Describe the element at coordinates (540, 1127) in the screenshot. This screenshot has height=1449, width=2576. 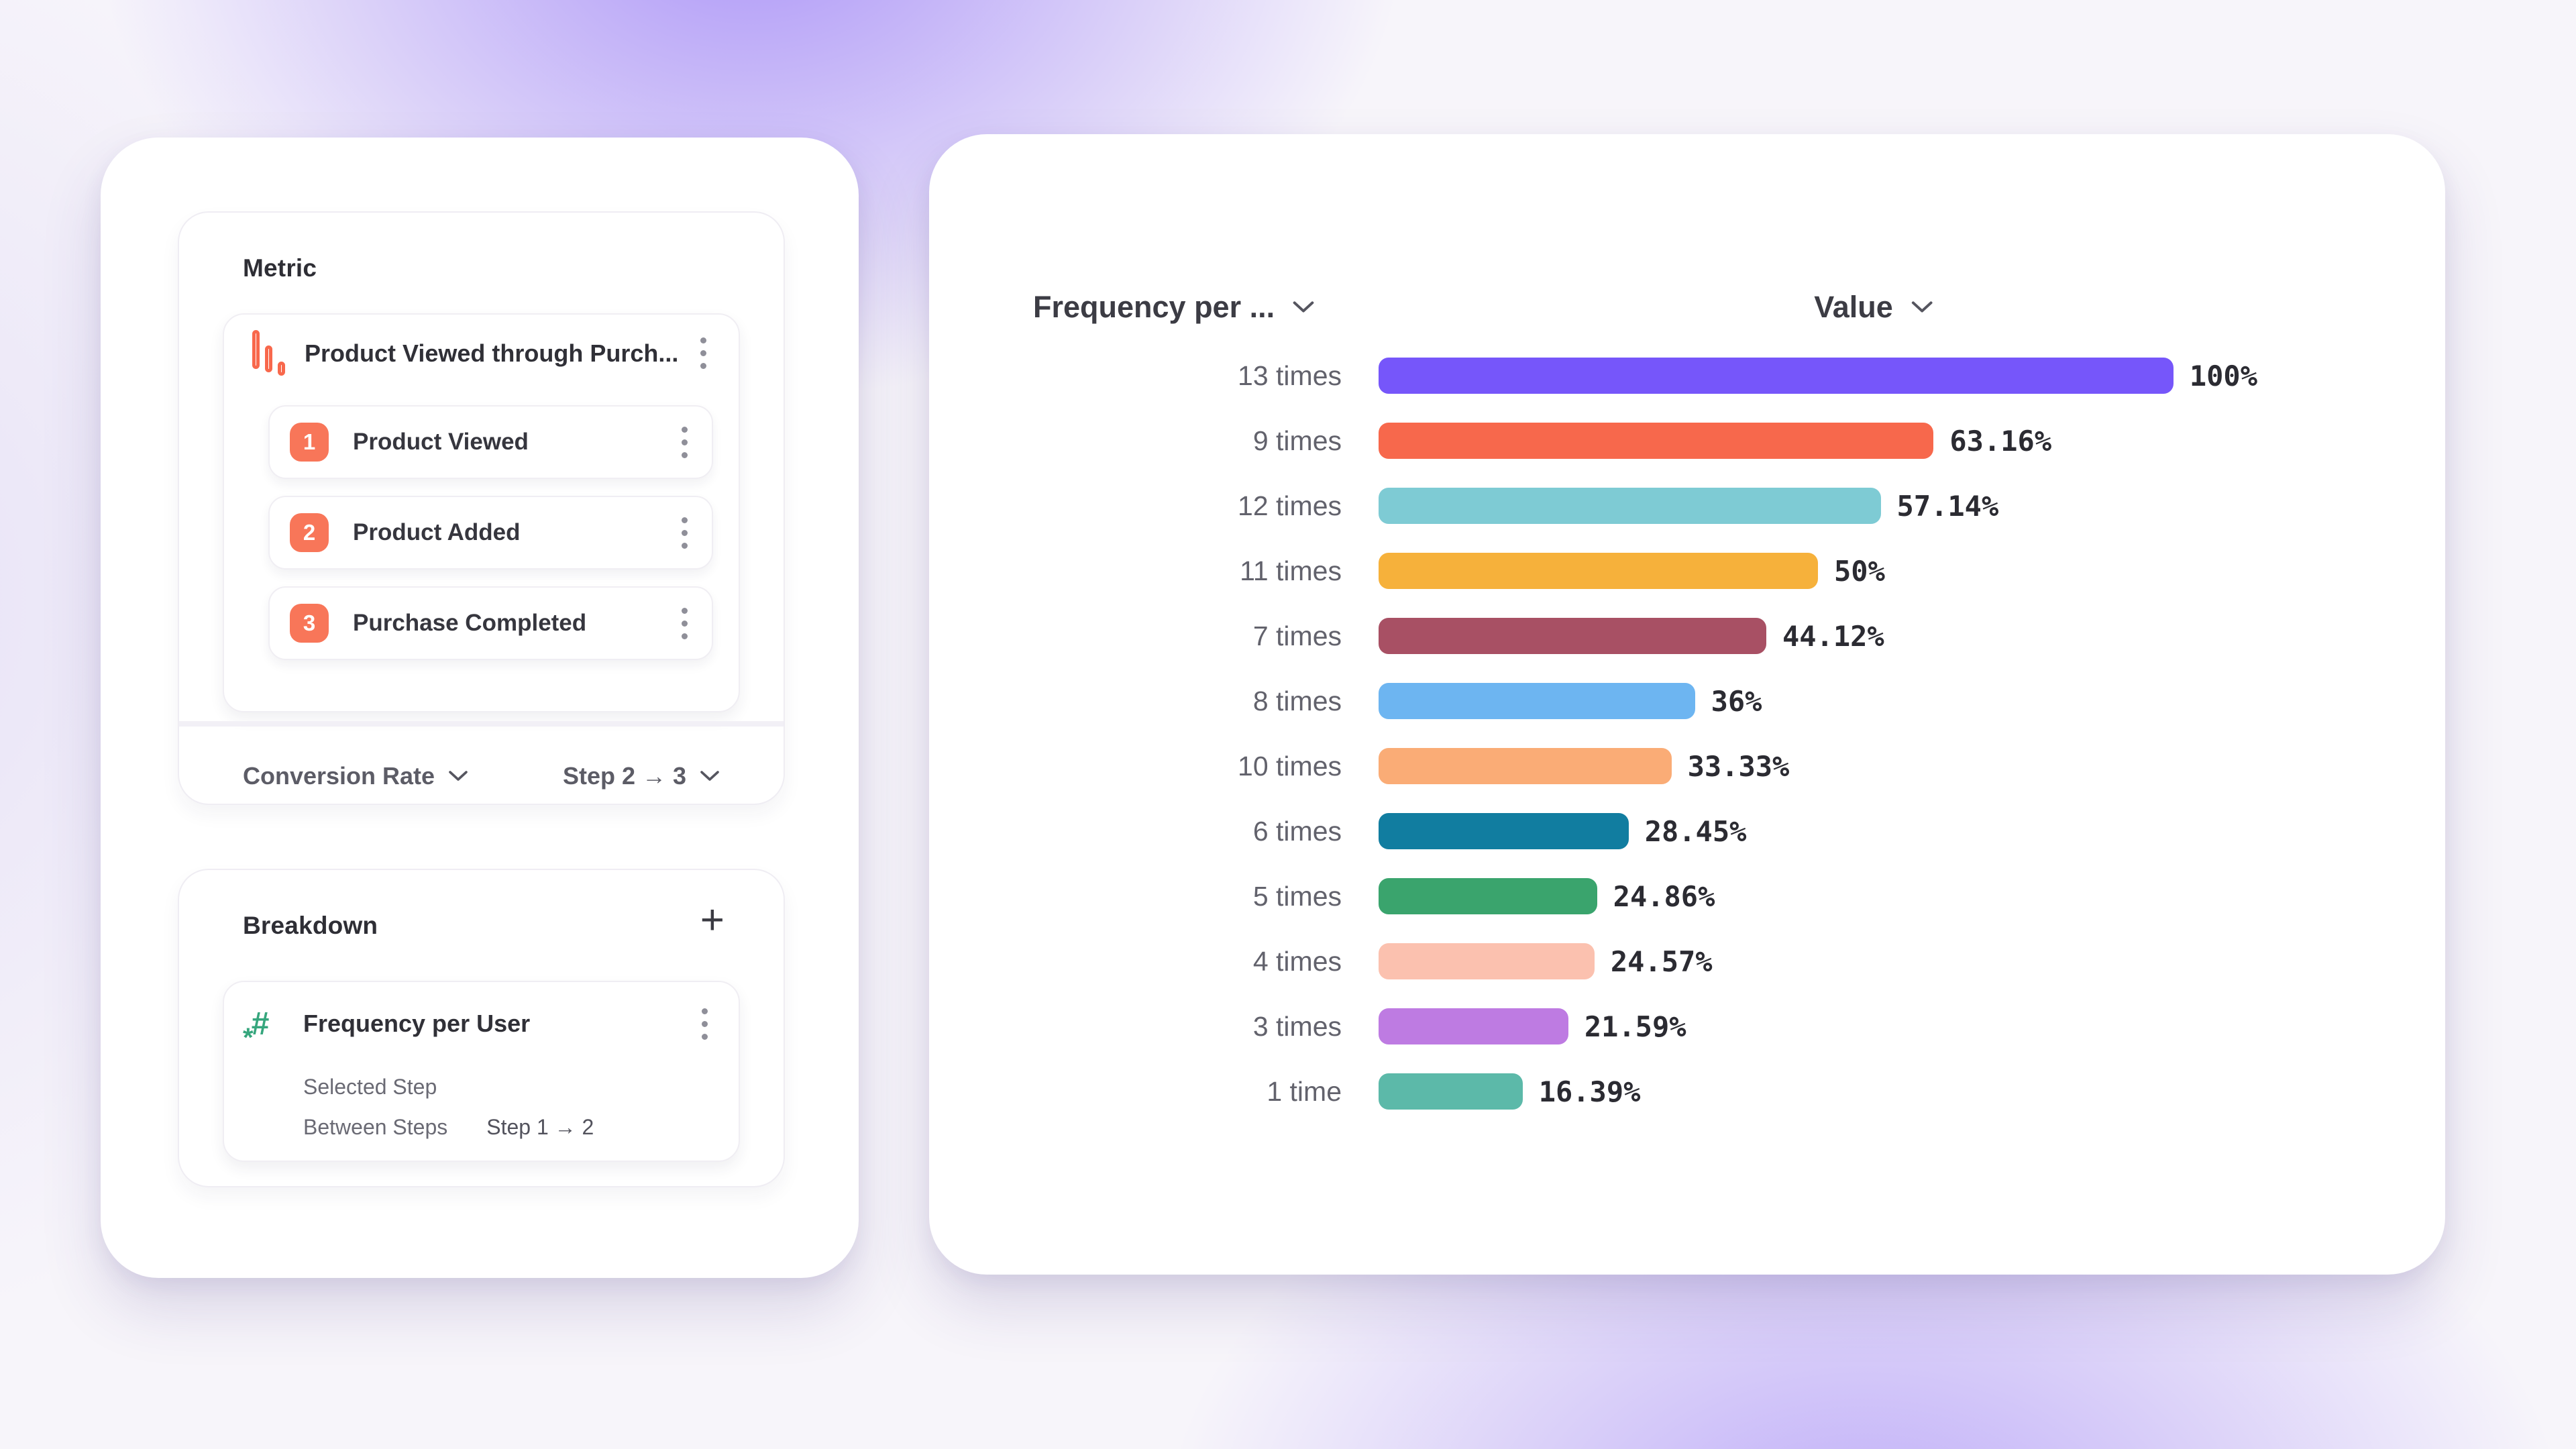
I see `between-steps-value: Step 1 → 2` at that location.